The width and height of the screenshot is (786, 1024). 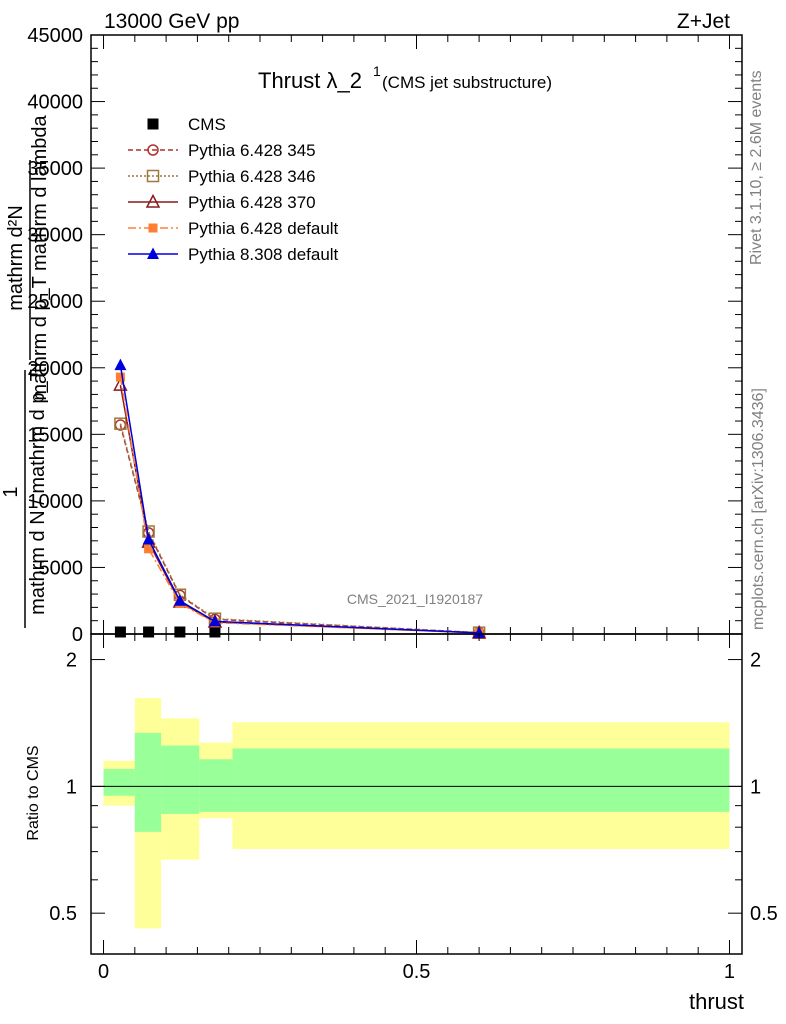 I want to click on xlabel: thrust, so click(x=716, y=1001).